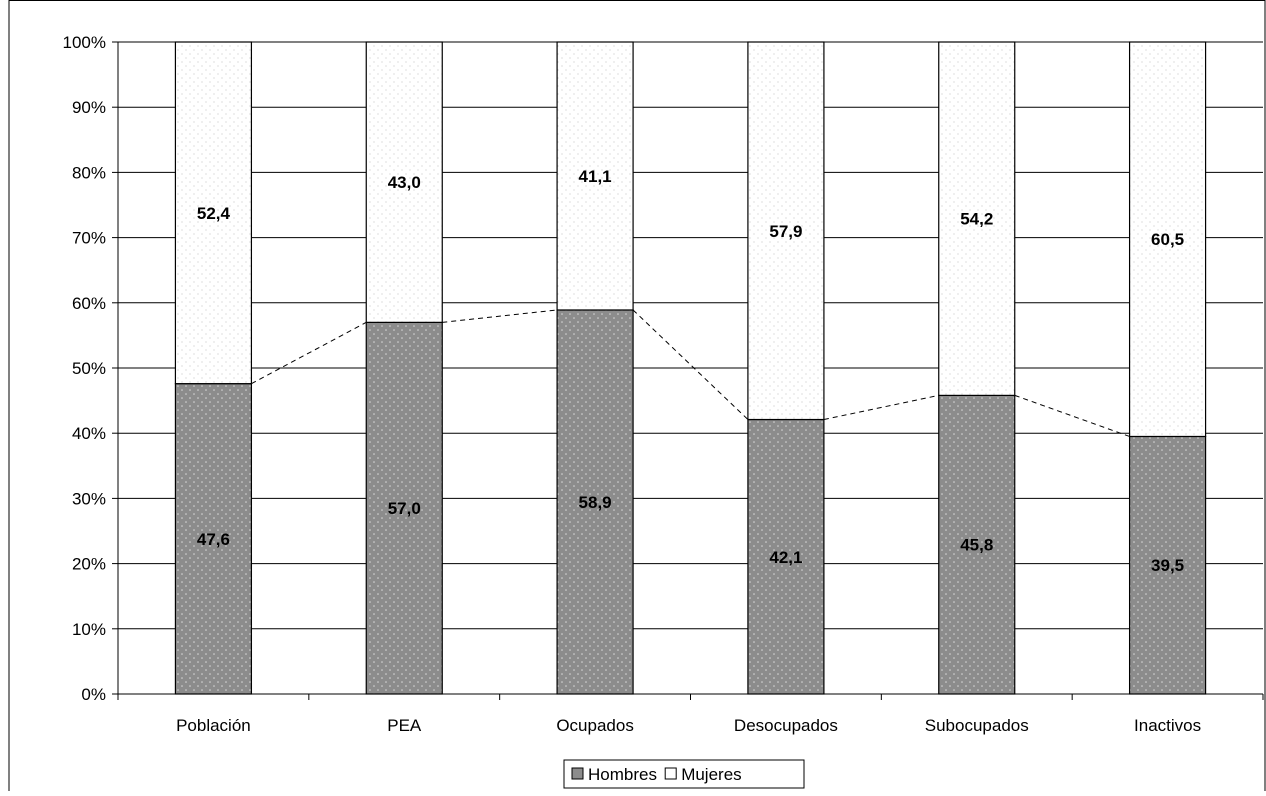 The image size is (1266, 796). What do you see at coordinates (89, 107) in the screenshot?
I see `y-tick-label: 90%` at bounding box center [89, 107].